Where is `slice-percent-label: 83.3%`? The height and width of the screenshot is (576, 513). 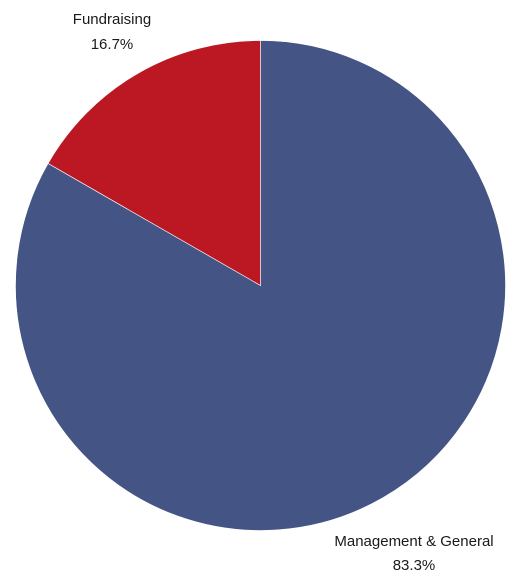
slice-percent-label: 83.3% is located at coordinates (414, 565).